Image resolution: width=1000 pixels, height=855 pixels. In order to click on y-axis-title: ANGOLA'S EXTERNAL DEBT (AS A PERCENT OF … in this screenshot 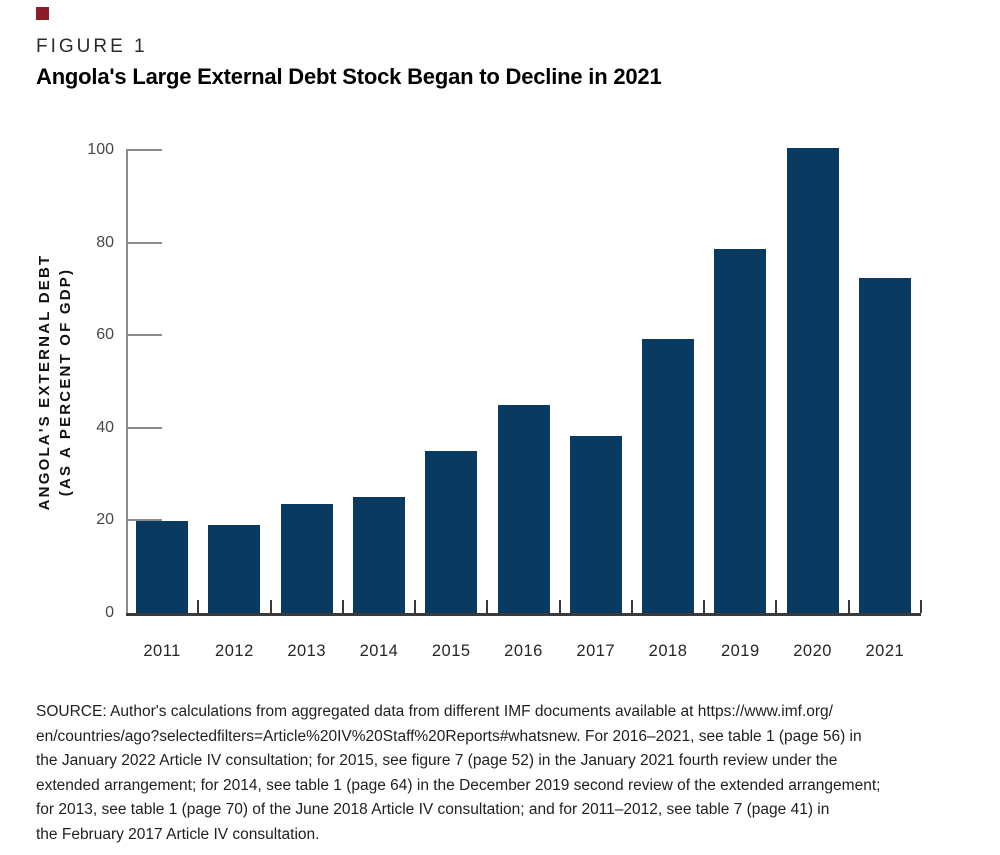, I will do `click(55, 381)`.